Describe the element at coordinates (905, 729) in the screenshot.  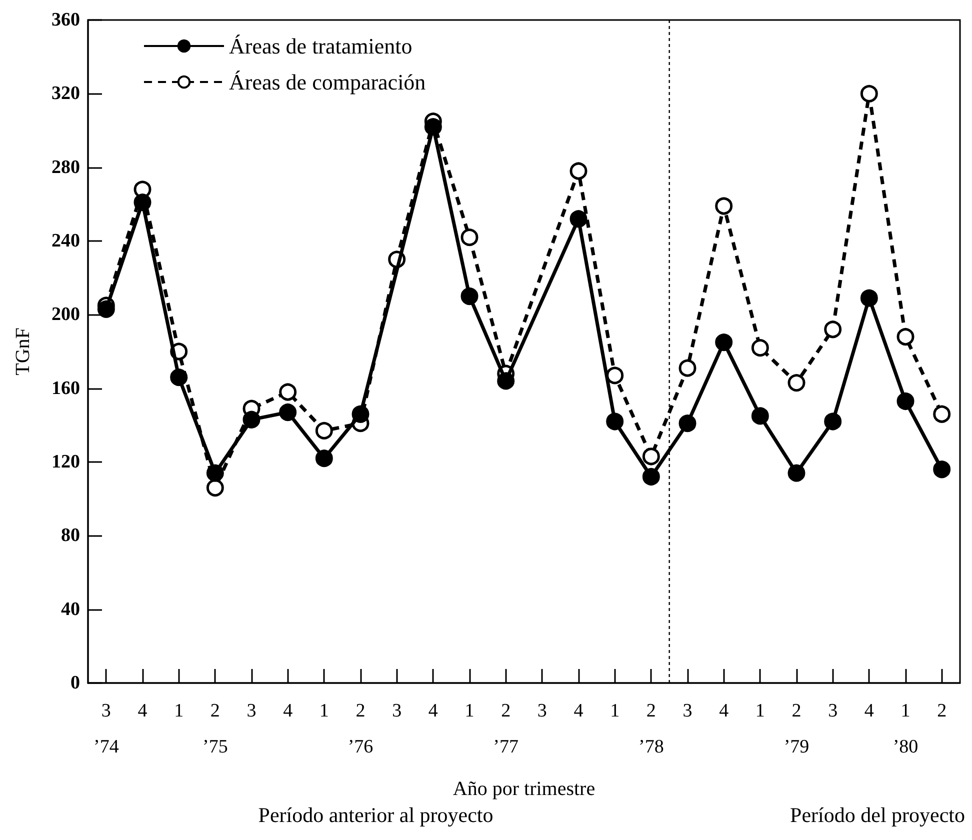
I see `x-tick-label: 1 ’80` at that location.